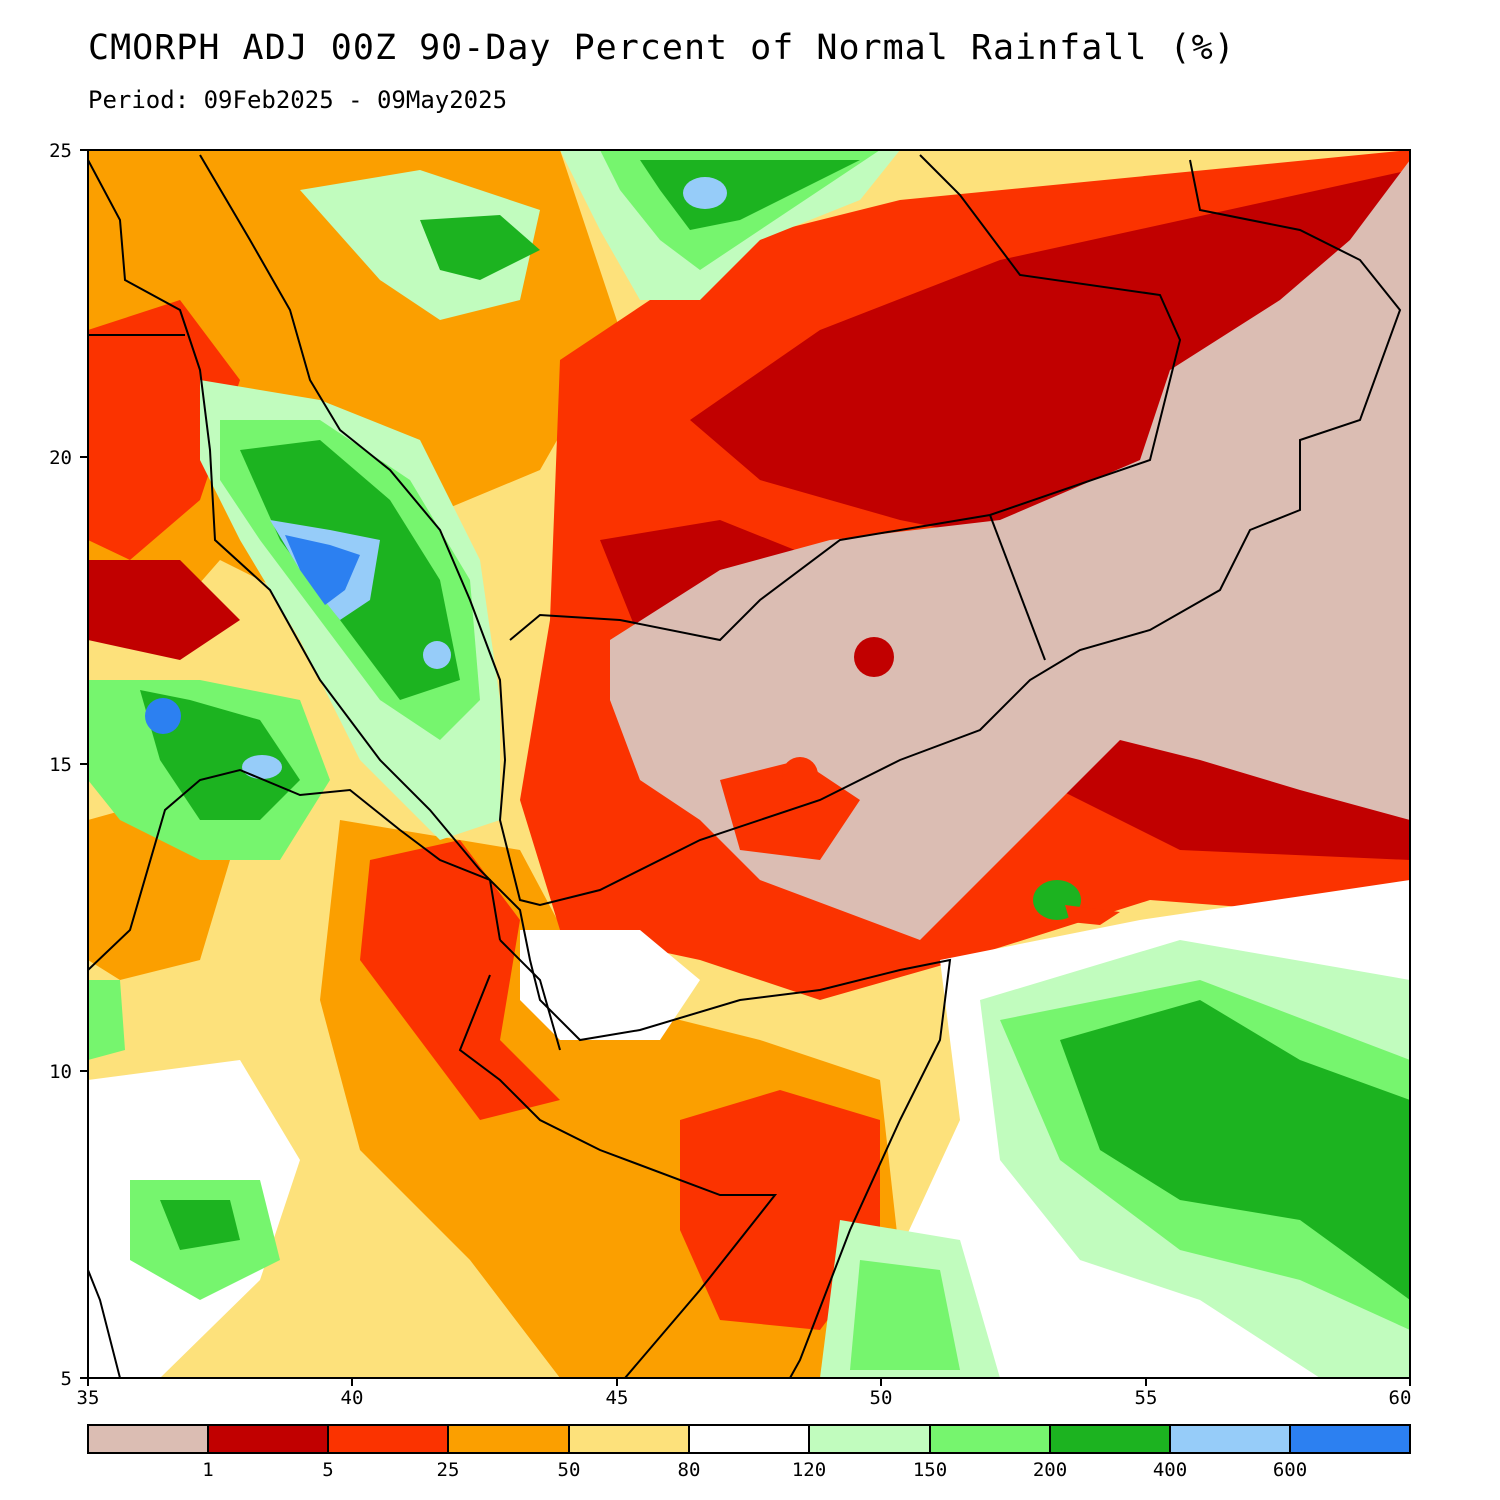 This screenshot has width=1500, height=1500. I want to click on legend-label: 200, so click(1050, 1470).